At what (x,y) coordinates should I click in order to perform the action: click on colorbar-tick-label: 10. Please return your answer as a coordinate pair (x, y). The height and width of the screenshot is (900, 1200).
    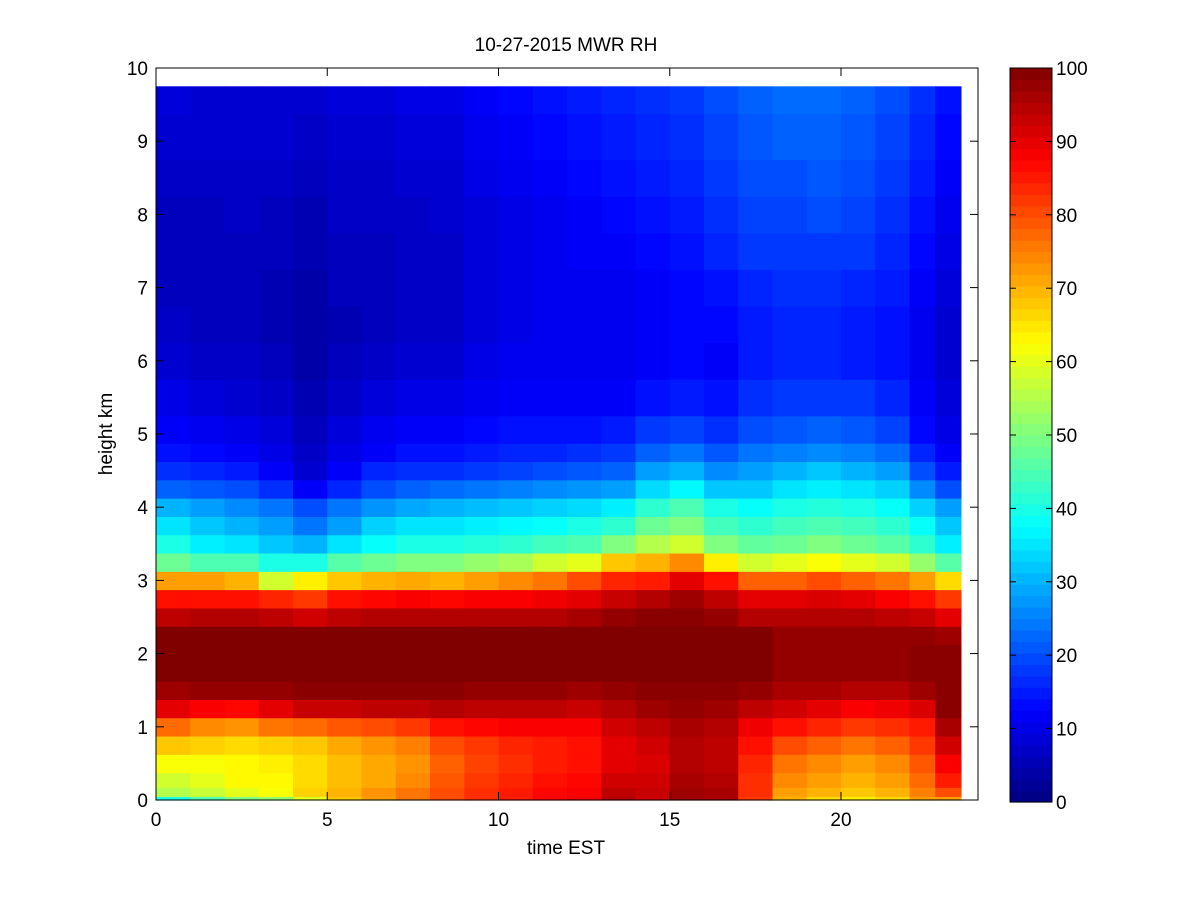
    Looking at the image, I should click on (1066, 730).